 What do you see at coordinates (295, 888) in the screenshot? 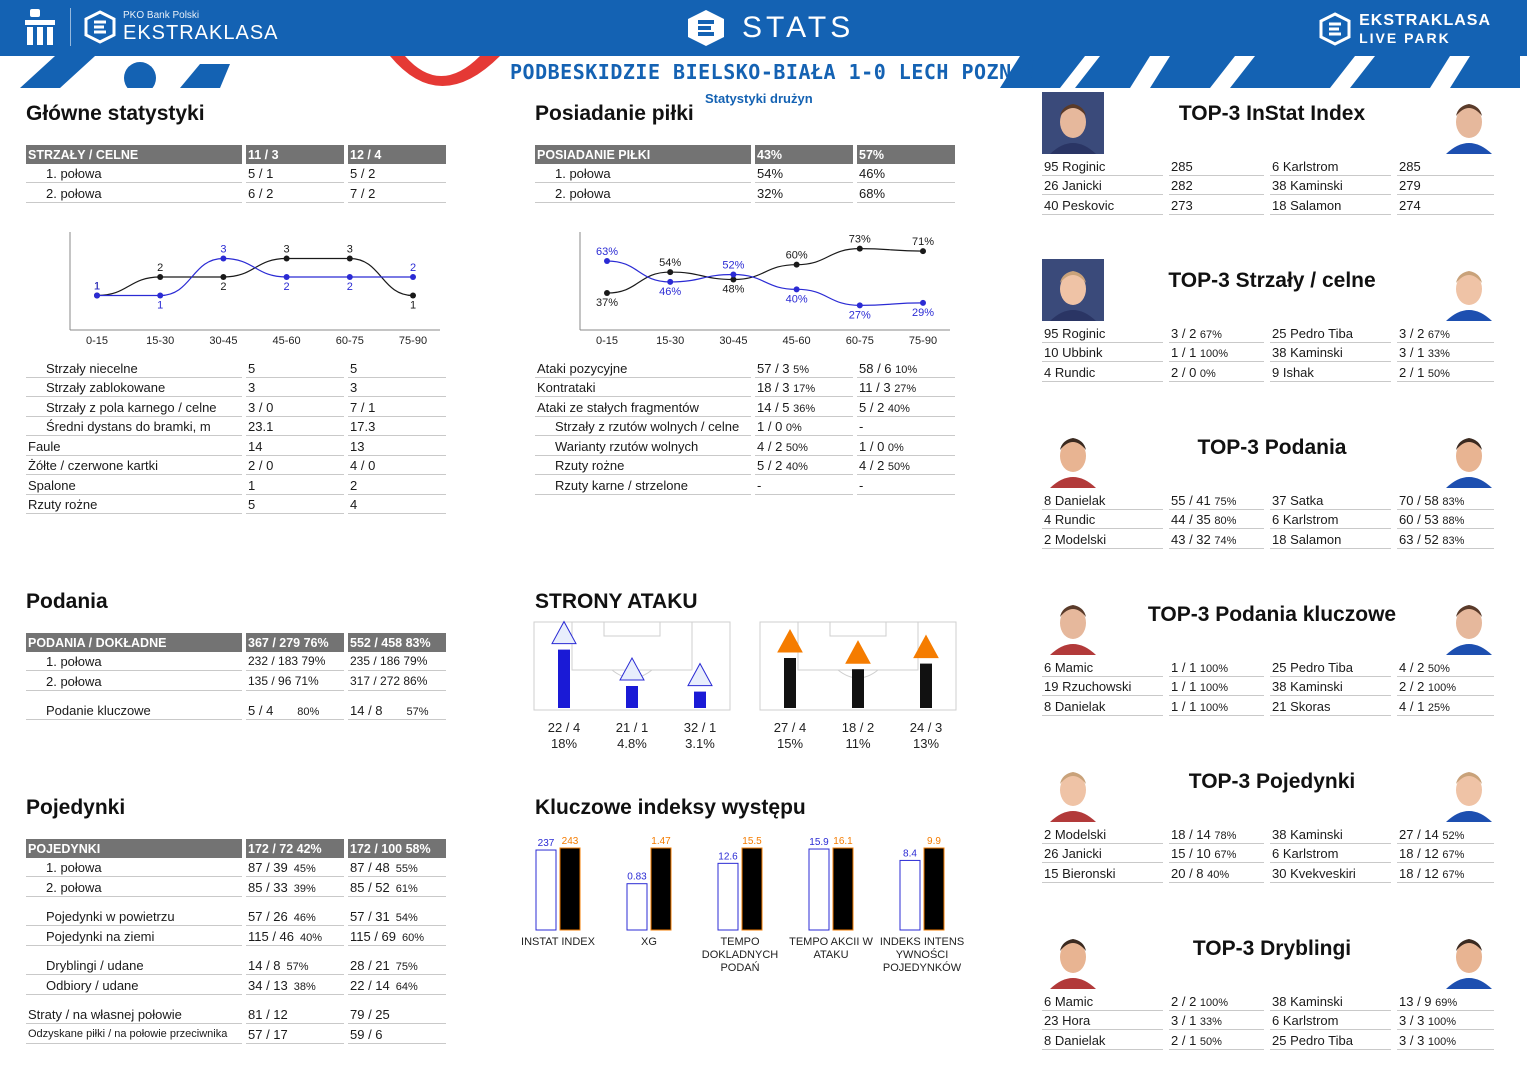
I see `row-home: 85 / 33 39%` at bounding box center [295, 888].